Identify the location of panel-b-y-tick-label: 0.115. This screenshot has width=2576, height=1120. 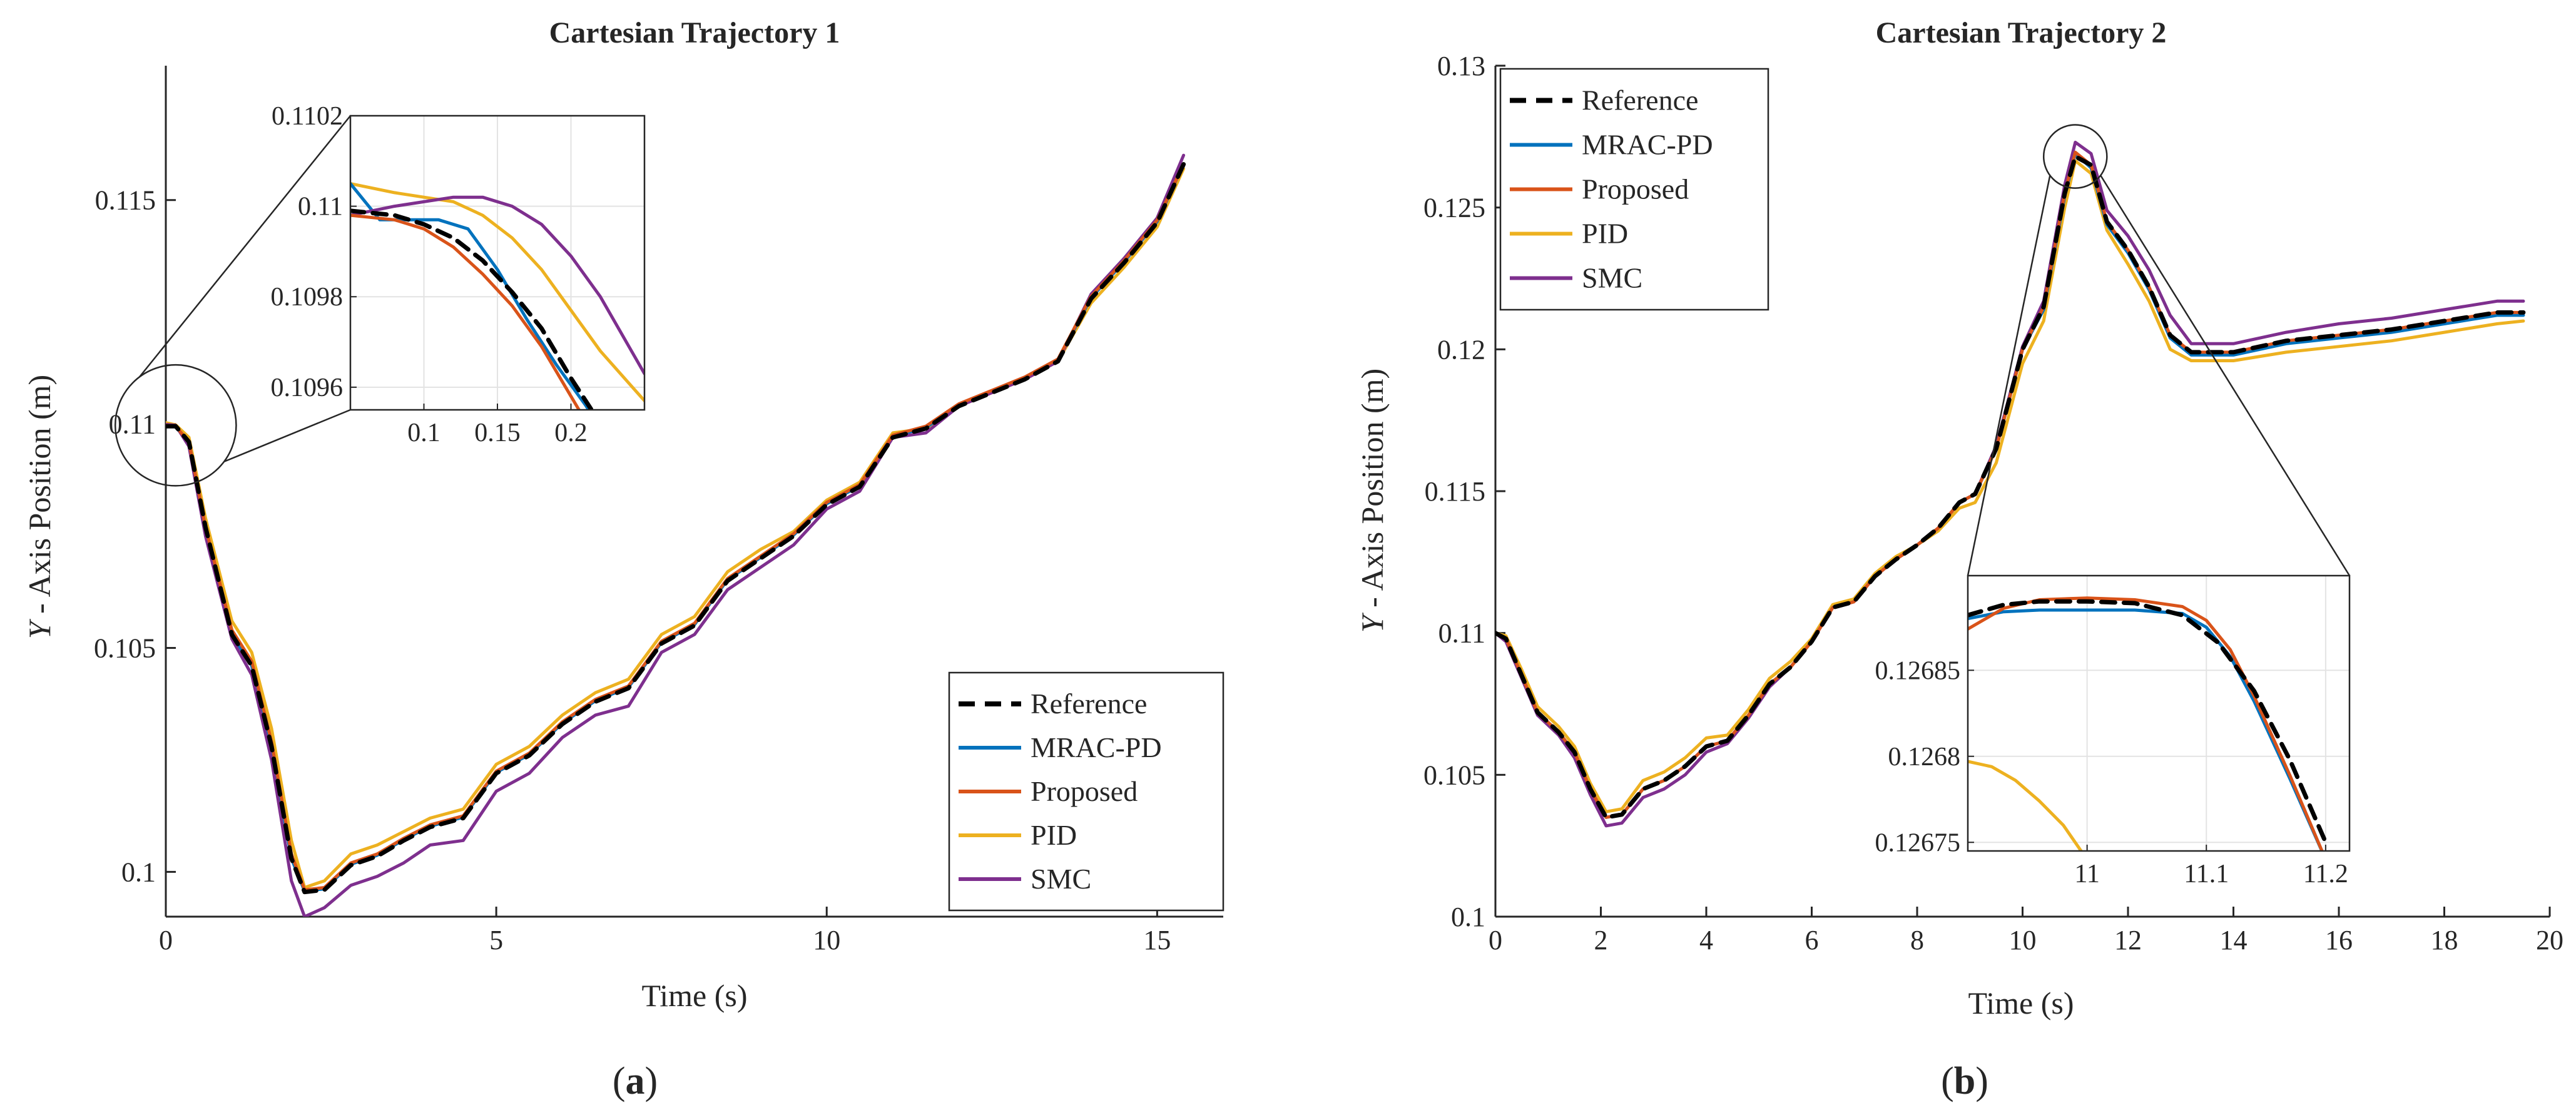
(1455, 491).